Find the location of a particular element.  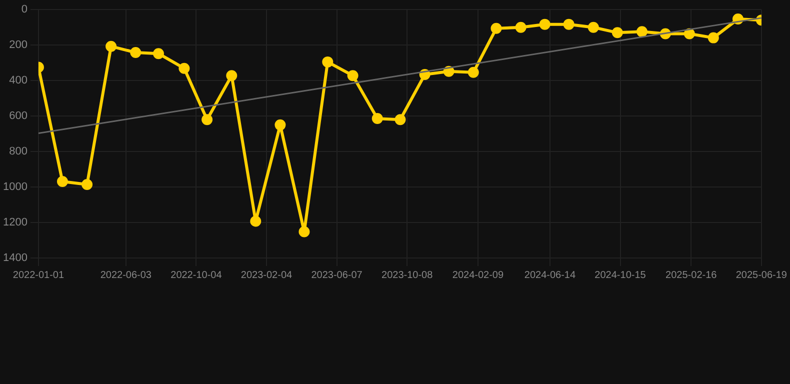

y-tick-label: 800 is located at coordinates (18, 152).